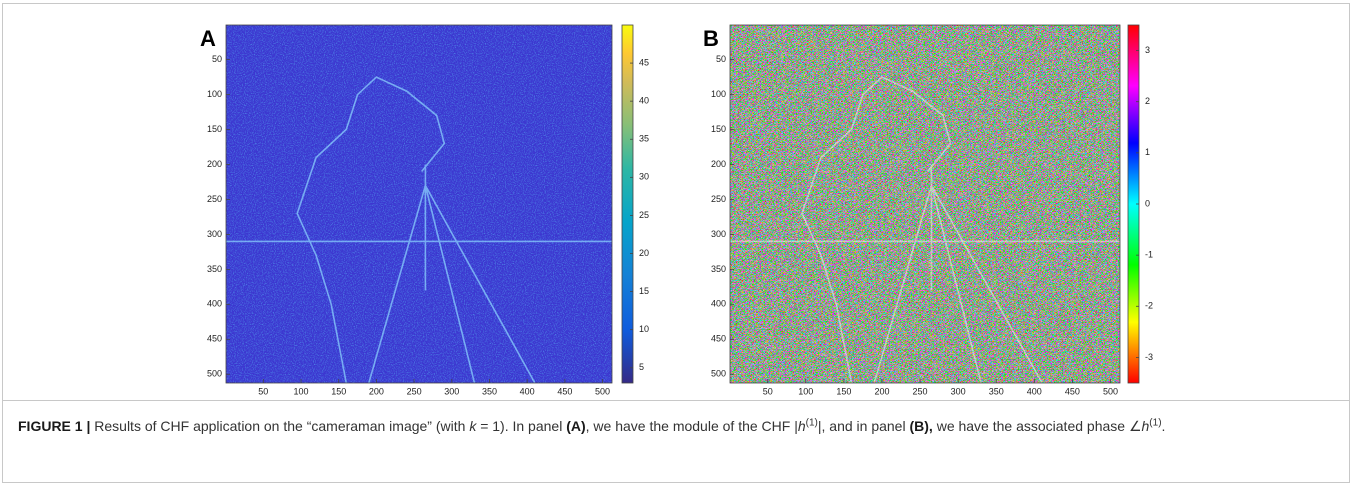 The height and width of the screenshot is (486, 1354). What do you see at coordinates (576, 426) in the screenshot?
I see `caption-text: (A)` at bounding box center [576, 426].